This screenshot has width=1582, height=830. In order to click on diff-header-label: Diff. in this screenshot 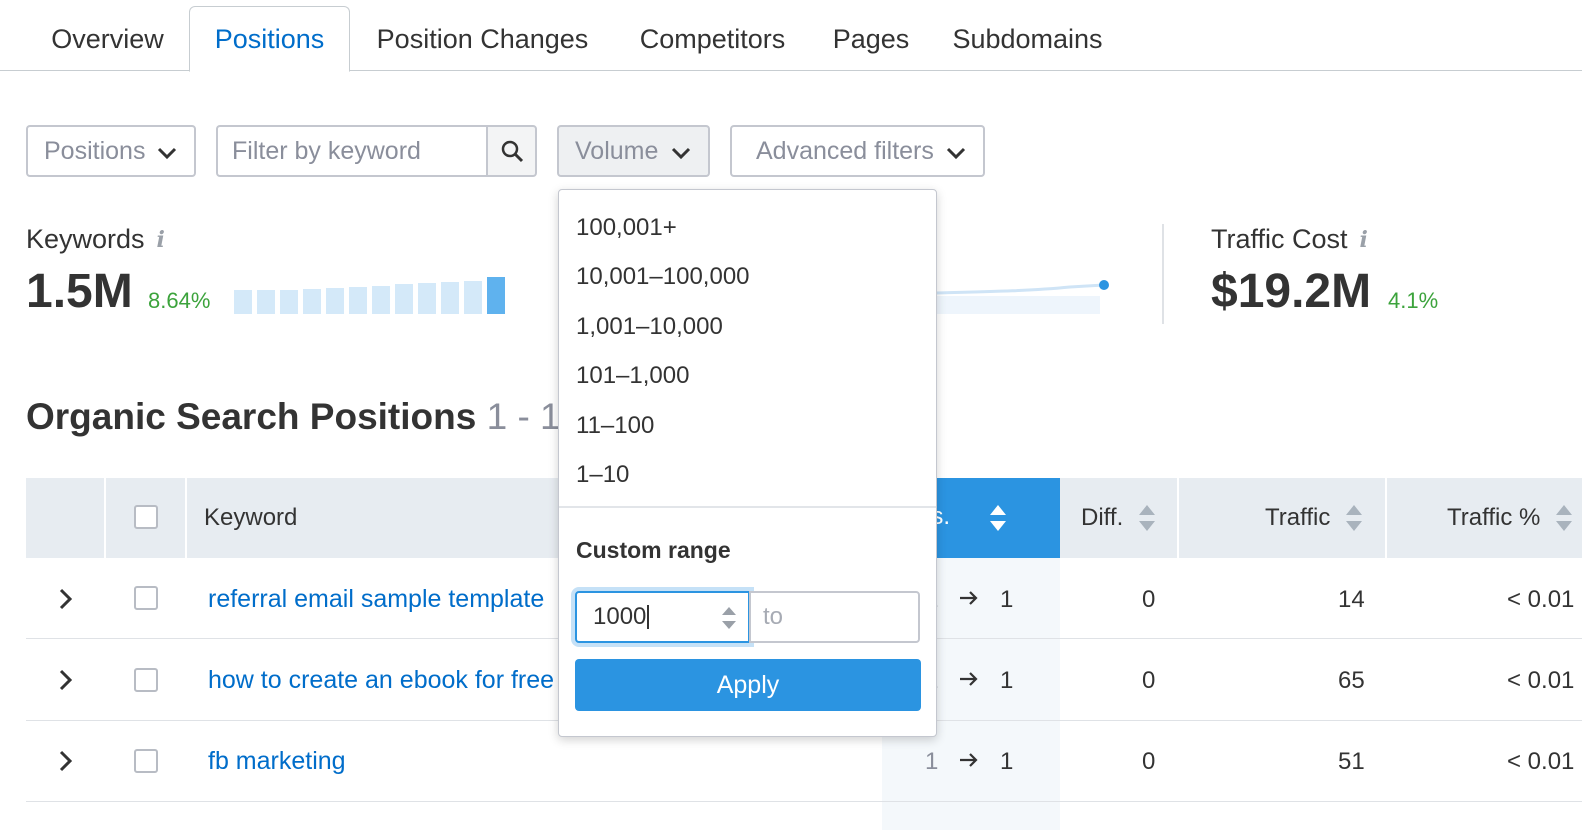, I will do `click(1102, 517)`.